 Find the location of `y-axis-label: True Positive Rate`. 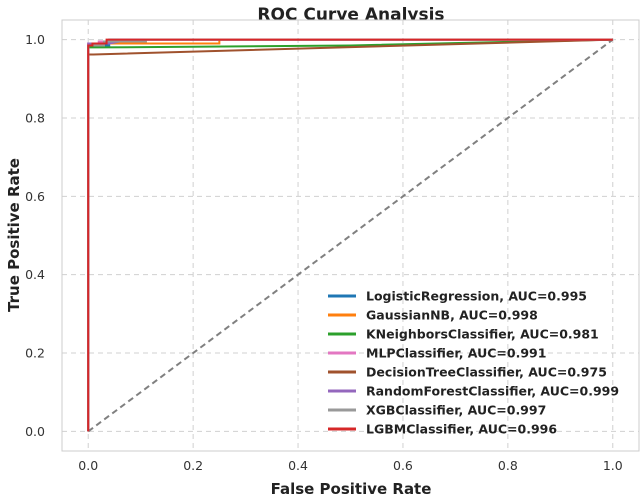

y-axis-label: True Positive Rate is located at coordinates (14, 235).